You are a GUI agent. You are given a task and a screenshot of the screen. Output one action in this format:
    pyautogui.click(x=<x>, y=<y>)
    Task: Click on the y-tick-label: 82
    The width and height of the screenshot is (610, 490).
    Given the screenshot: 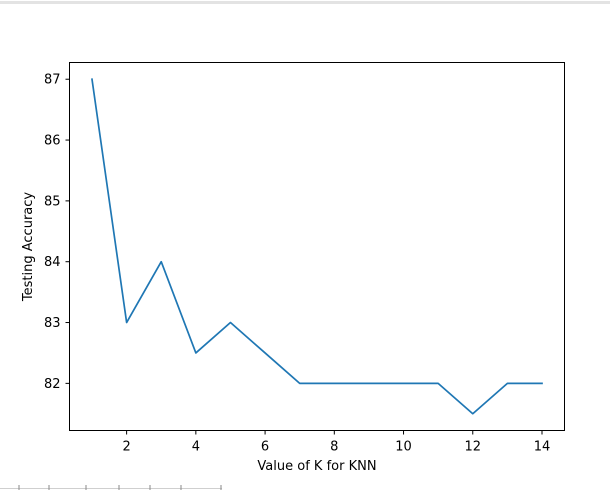 What is the action you would take?
    pyautogui.click(x=52, y=384)
    